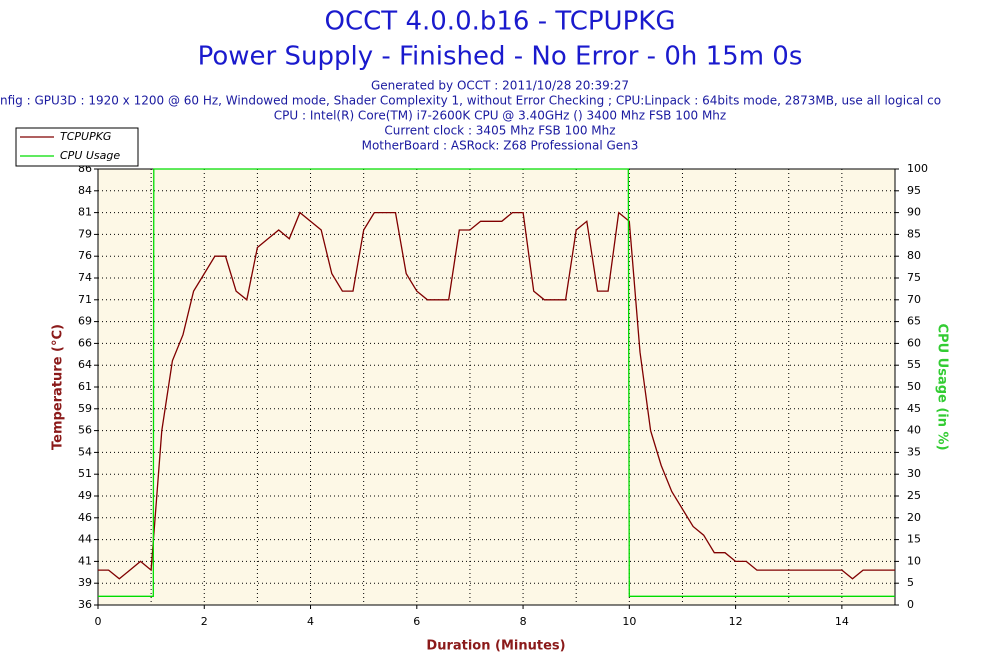 This screenshot has height=667, width=1000. What do you see at coordinates (500, 86) in the screenshot?
I see `info-line: Generated by OCCT : 2011/10/28 20:39:27` at bounding box center [500, 86].